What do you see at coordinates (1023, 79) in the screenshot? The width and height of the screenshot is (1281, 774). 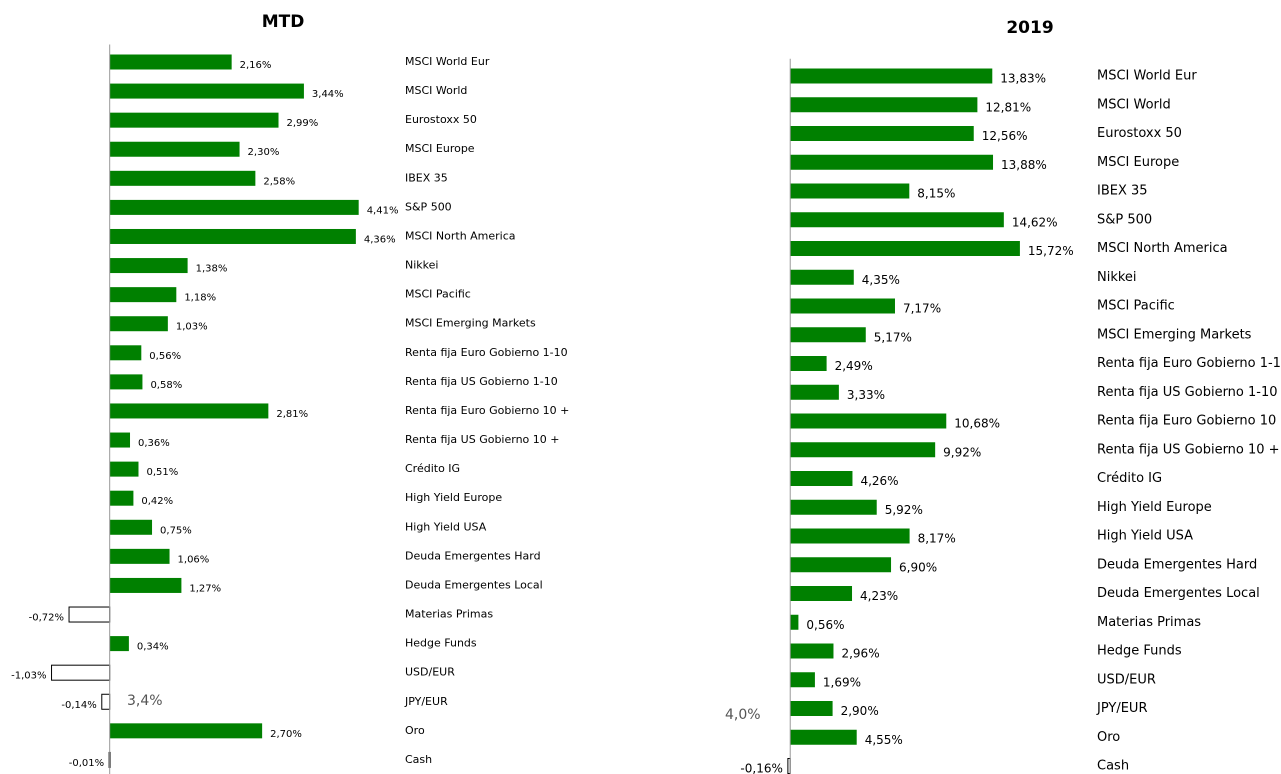 I see `value-label: 13,83%` at bounding box center [1023, 79].